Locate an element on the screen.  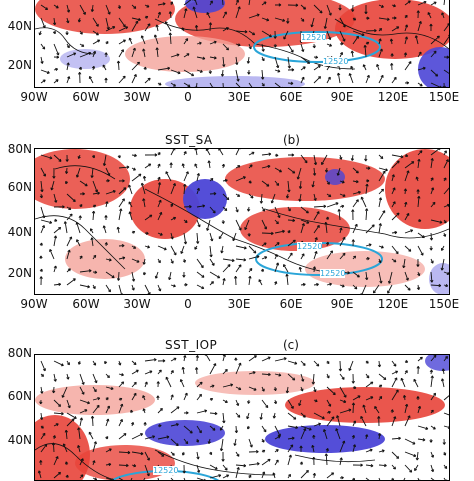
panel-title: SST_SA is located at coordinates (189, 140).